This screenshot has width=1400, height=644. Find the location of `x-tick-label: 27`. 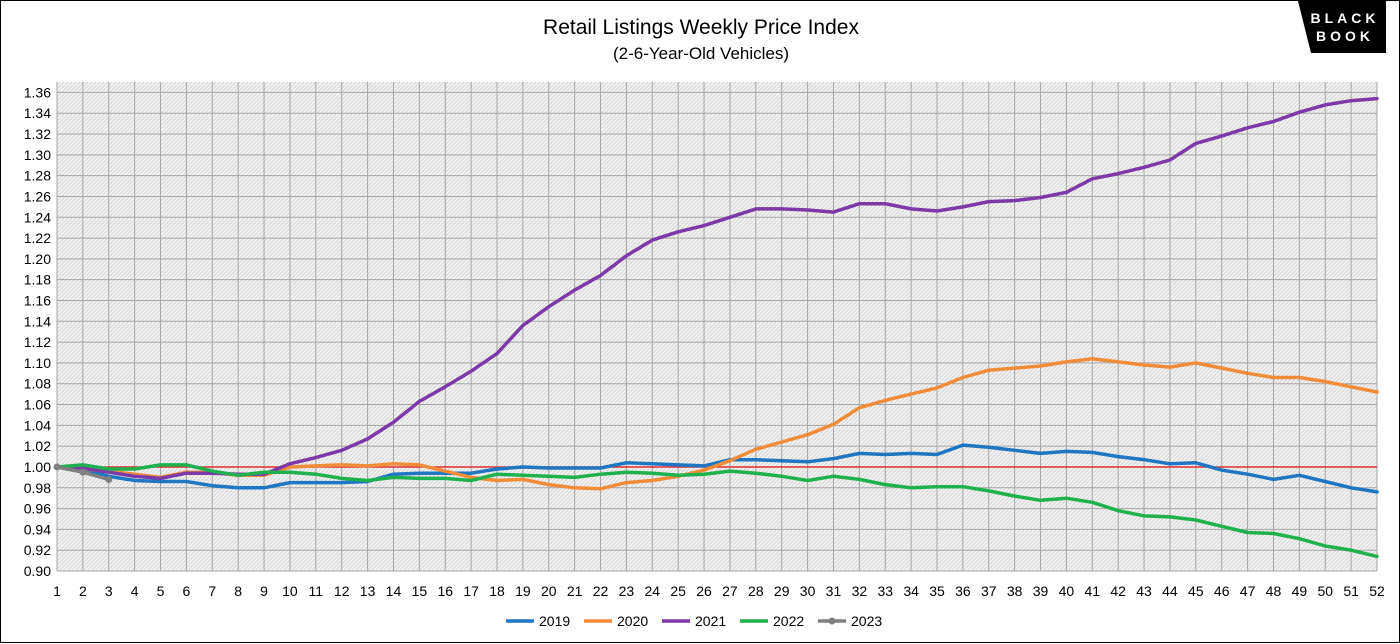

x-tick-label: 27 is located at coordinates (730, 591).